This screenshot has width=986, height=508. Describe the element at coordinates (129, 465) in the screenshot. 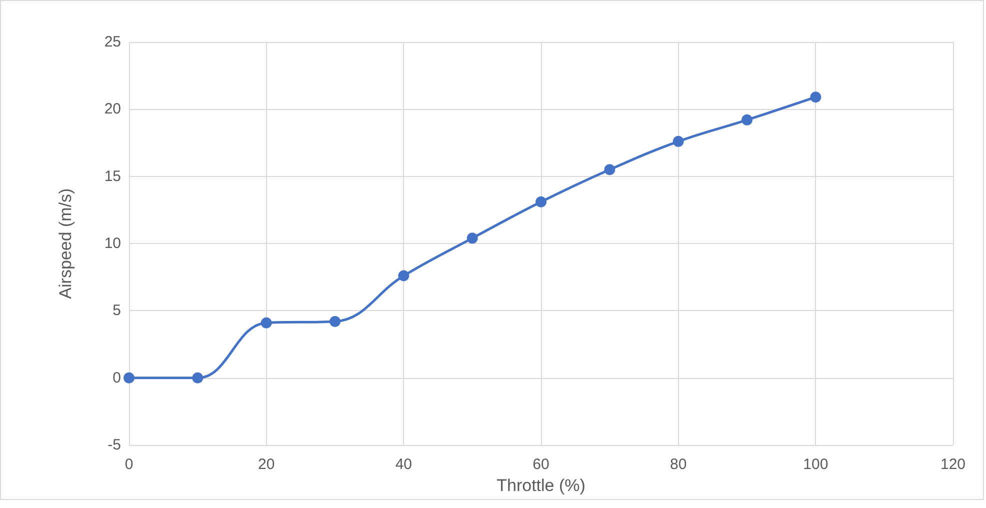

I see `x-tick-label: 0` at that location.